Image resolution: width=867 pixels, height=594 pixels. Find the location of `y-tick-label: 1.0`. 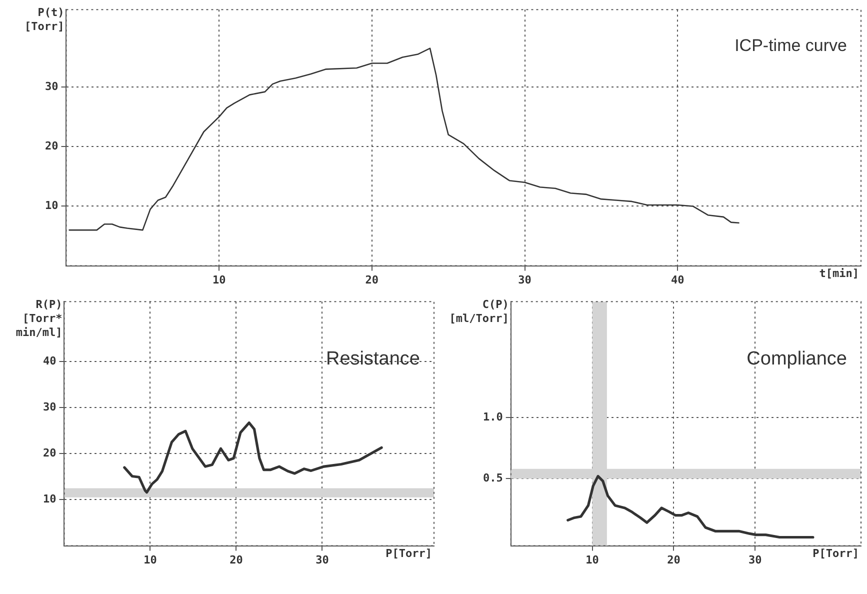

y-tick-label: 1.0 is located at coordinates (492, 417).